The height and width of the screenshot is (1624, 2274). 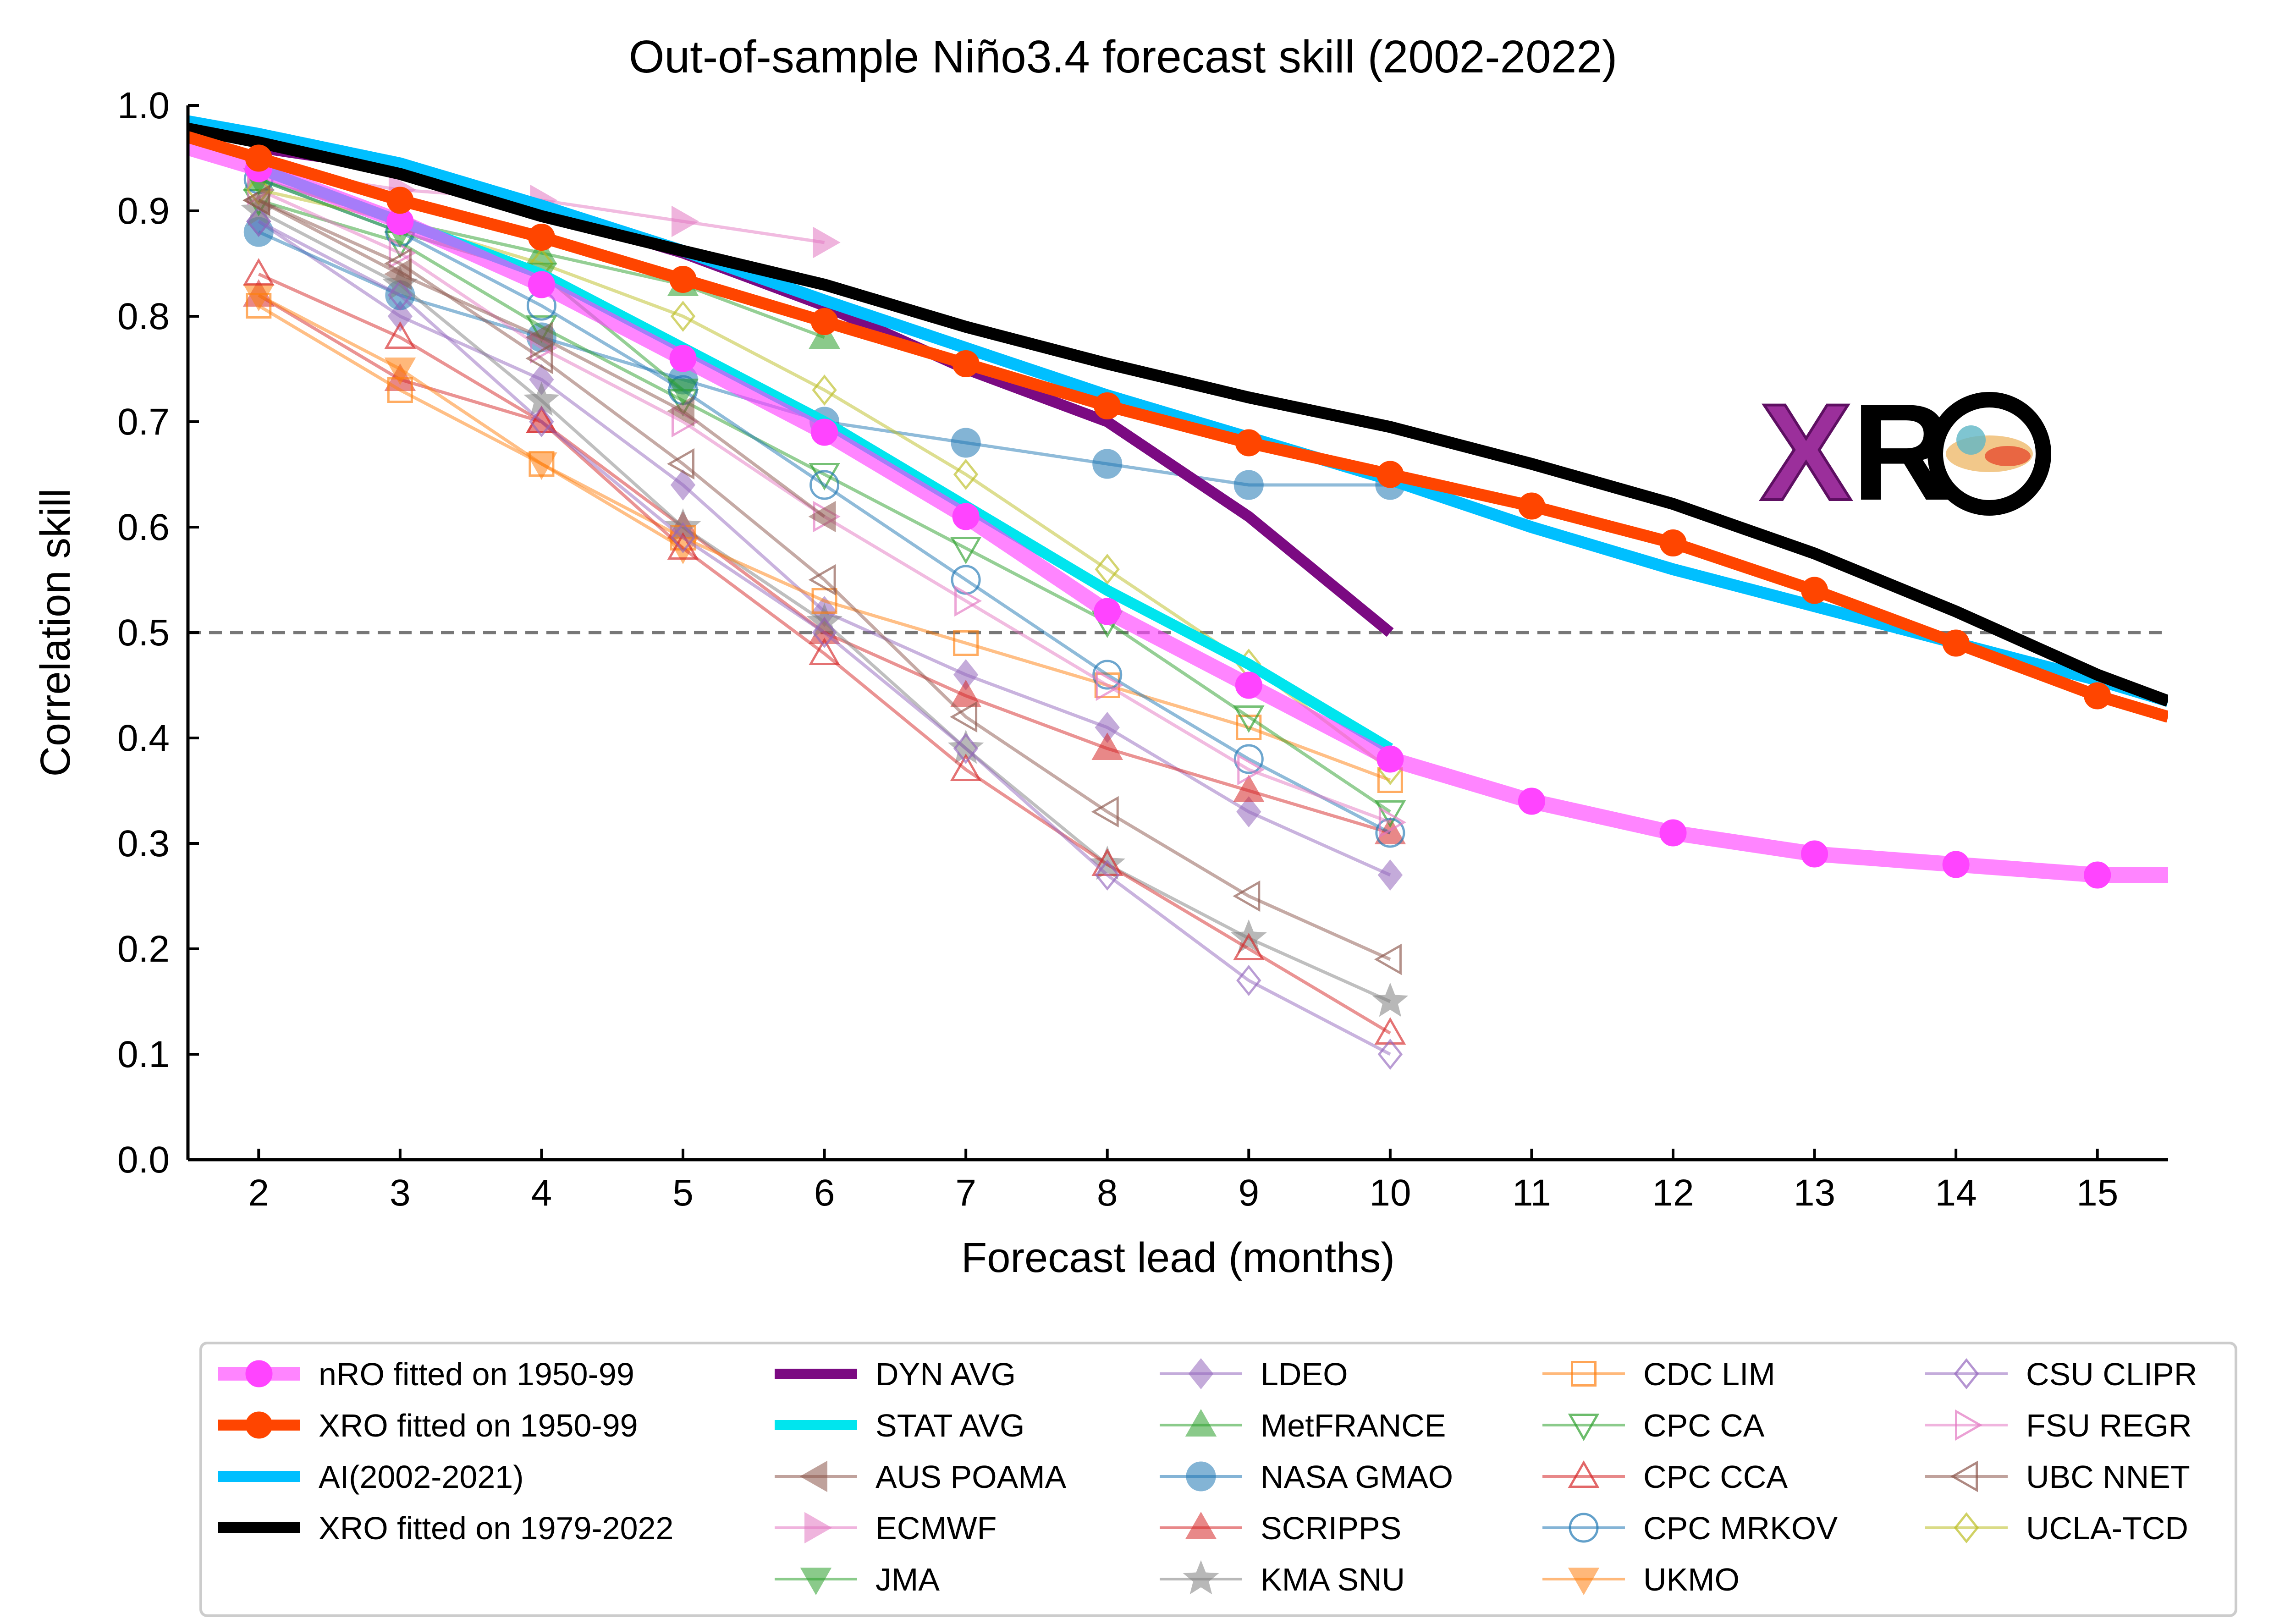 I want to click on x-tick-label-9: 9, so click(x=1249, y=1193).